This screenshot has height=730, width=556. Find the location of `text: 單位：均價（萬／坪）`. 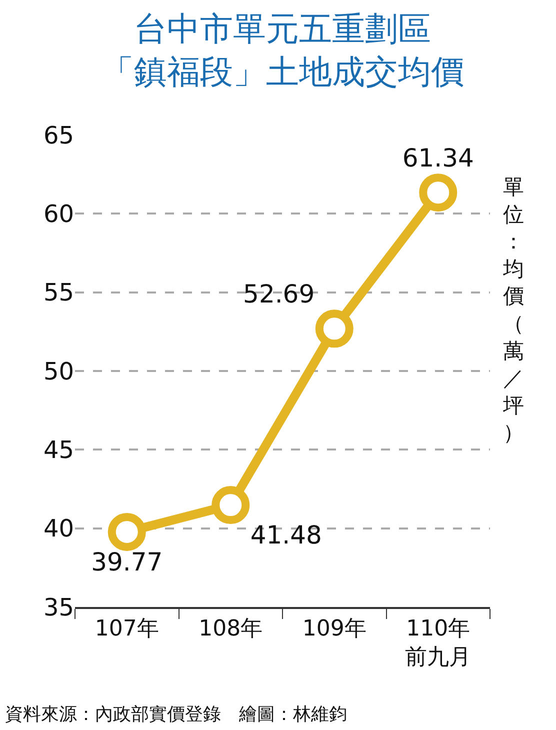

text: 單位：均價（萬／坪） is located at coordinates (513, 310).